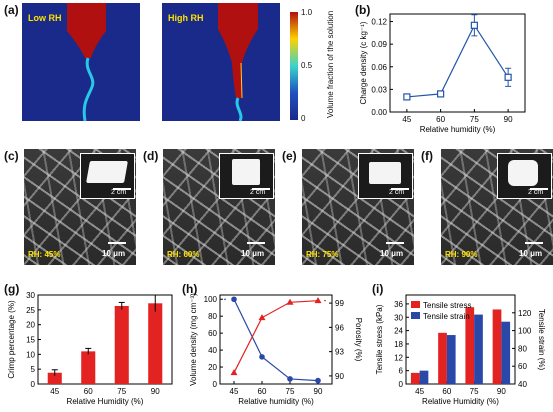 This screenshot has height=412, width=553. Describe the element at coordinates (12, 289) in the screenshot. I see `panel-label-g: (g)` at that location.